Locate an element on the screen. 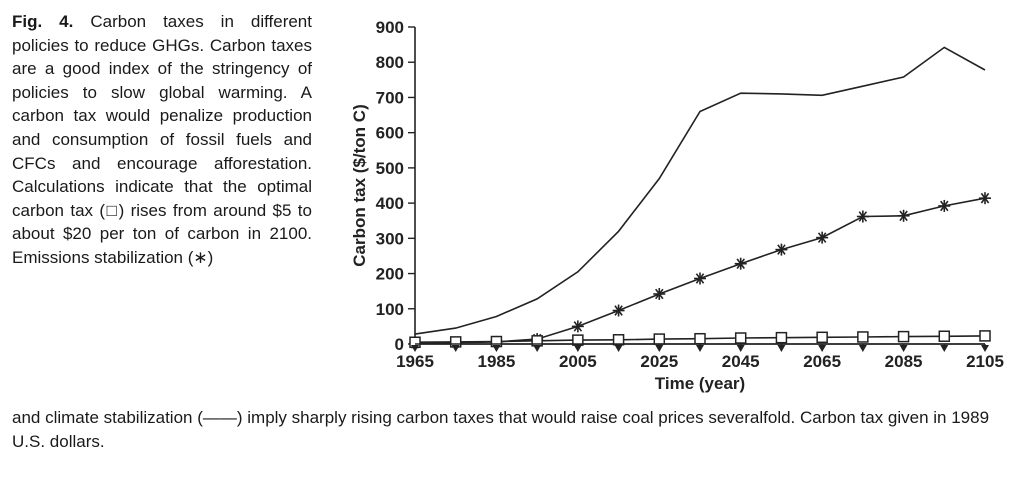  y-tick-label: 400 is located at coordinates (390, 203).